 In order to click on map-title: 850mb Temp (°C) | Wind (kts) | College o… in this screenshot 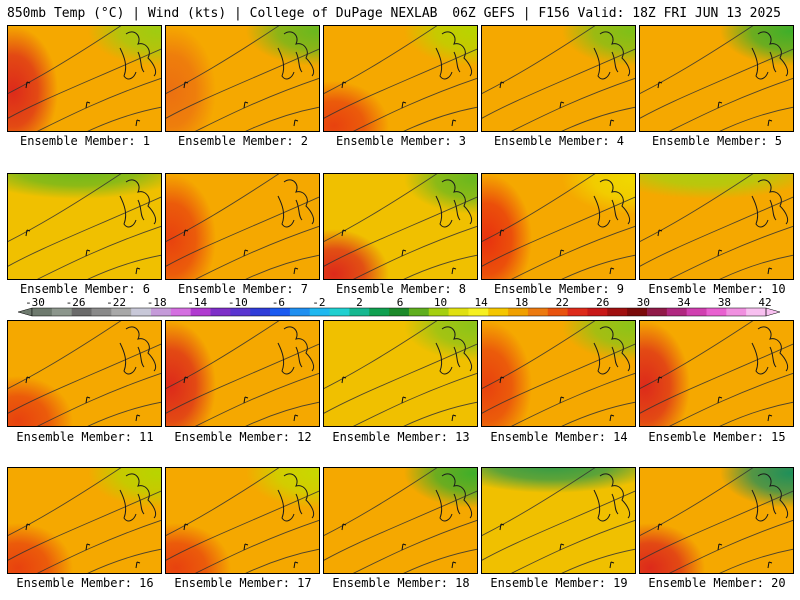, I will do `click(222, 13)`.